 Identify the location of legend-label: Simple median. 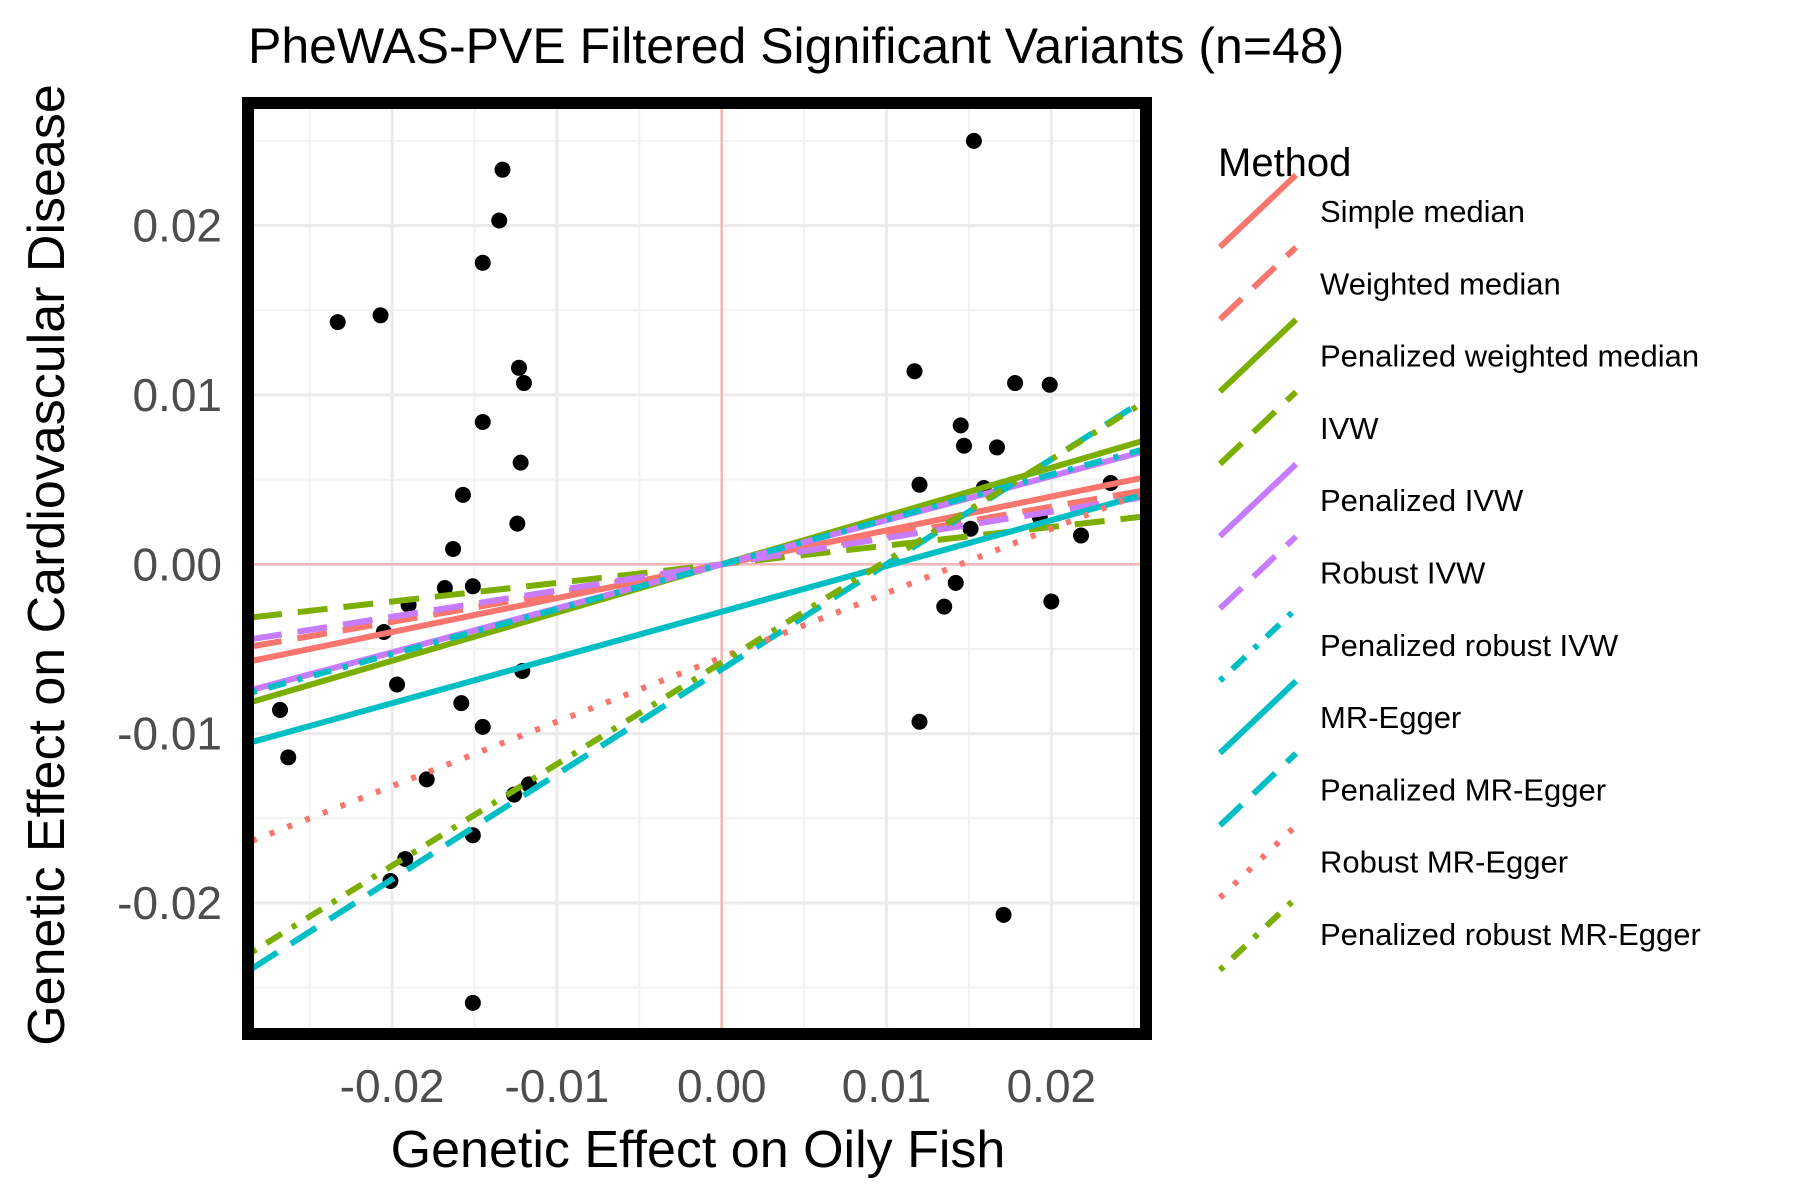
(1422, 211).